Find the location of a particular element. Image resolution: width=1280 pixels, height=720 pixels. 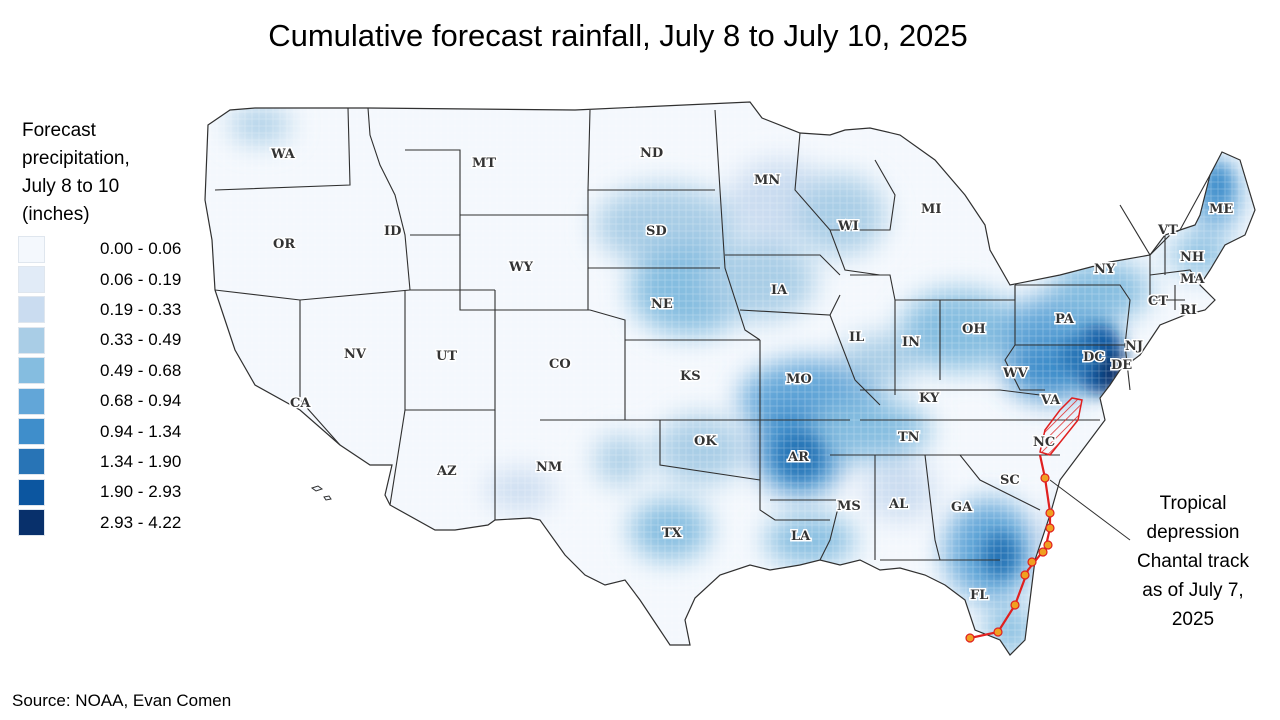

state-label-mt: MT is located at coordinates (484, 163).